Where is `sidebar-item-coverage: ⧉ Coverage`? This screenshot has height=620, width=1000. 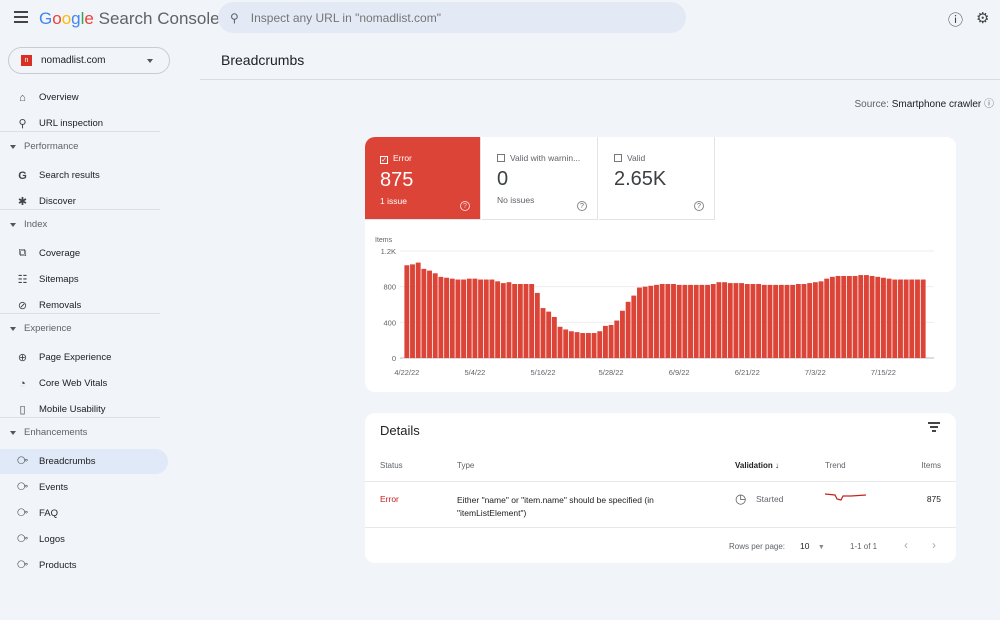
sidebar-item-coverage: ⧉ Coverage is located at coordinates (84, 253).